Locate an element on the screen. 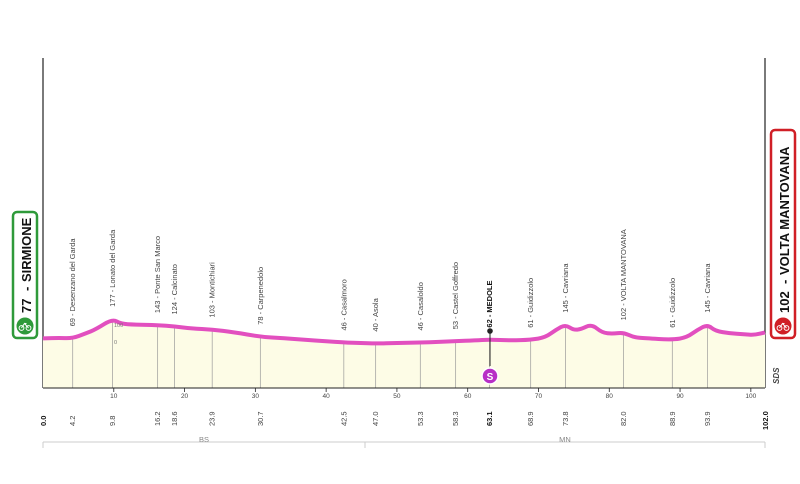 This screenshot has height=484, width=800. km-tick-label: 40 is located at coordinates (327, 396).